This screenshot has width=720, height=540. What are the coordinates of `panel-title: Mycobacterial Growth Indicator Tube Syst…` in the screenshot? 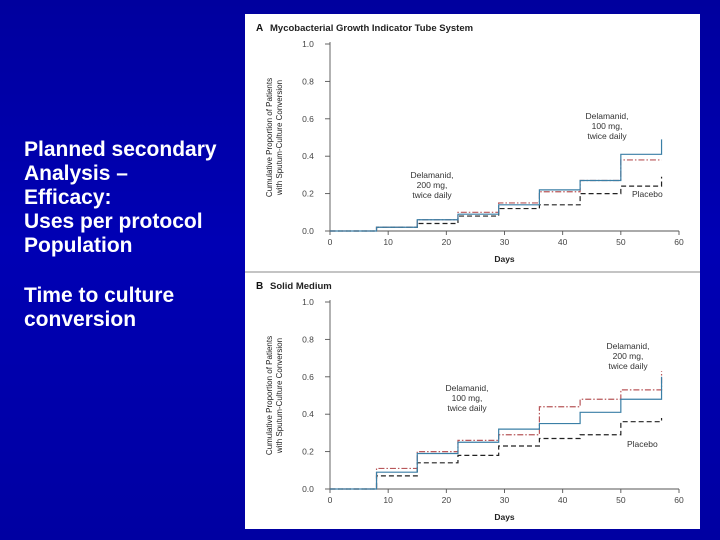 It's located at (371, 28).